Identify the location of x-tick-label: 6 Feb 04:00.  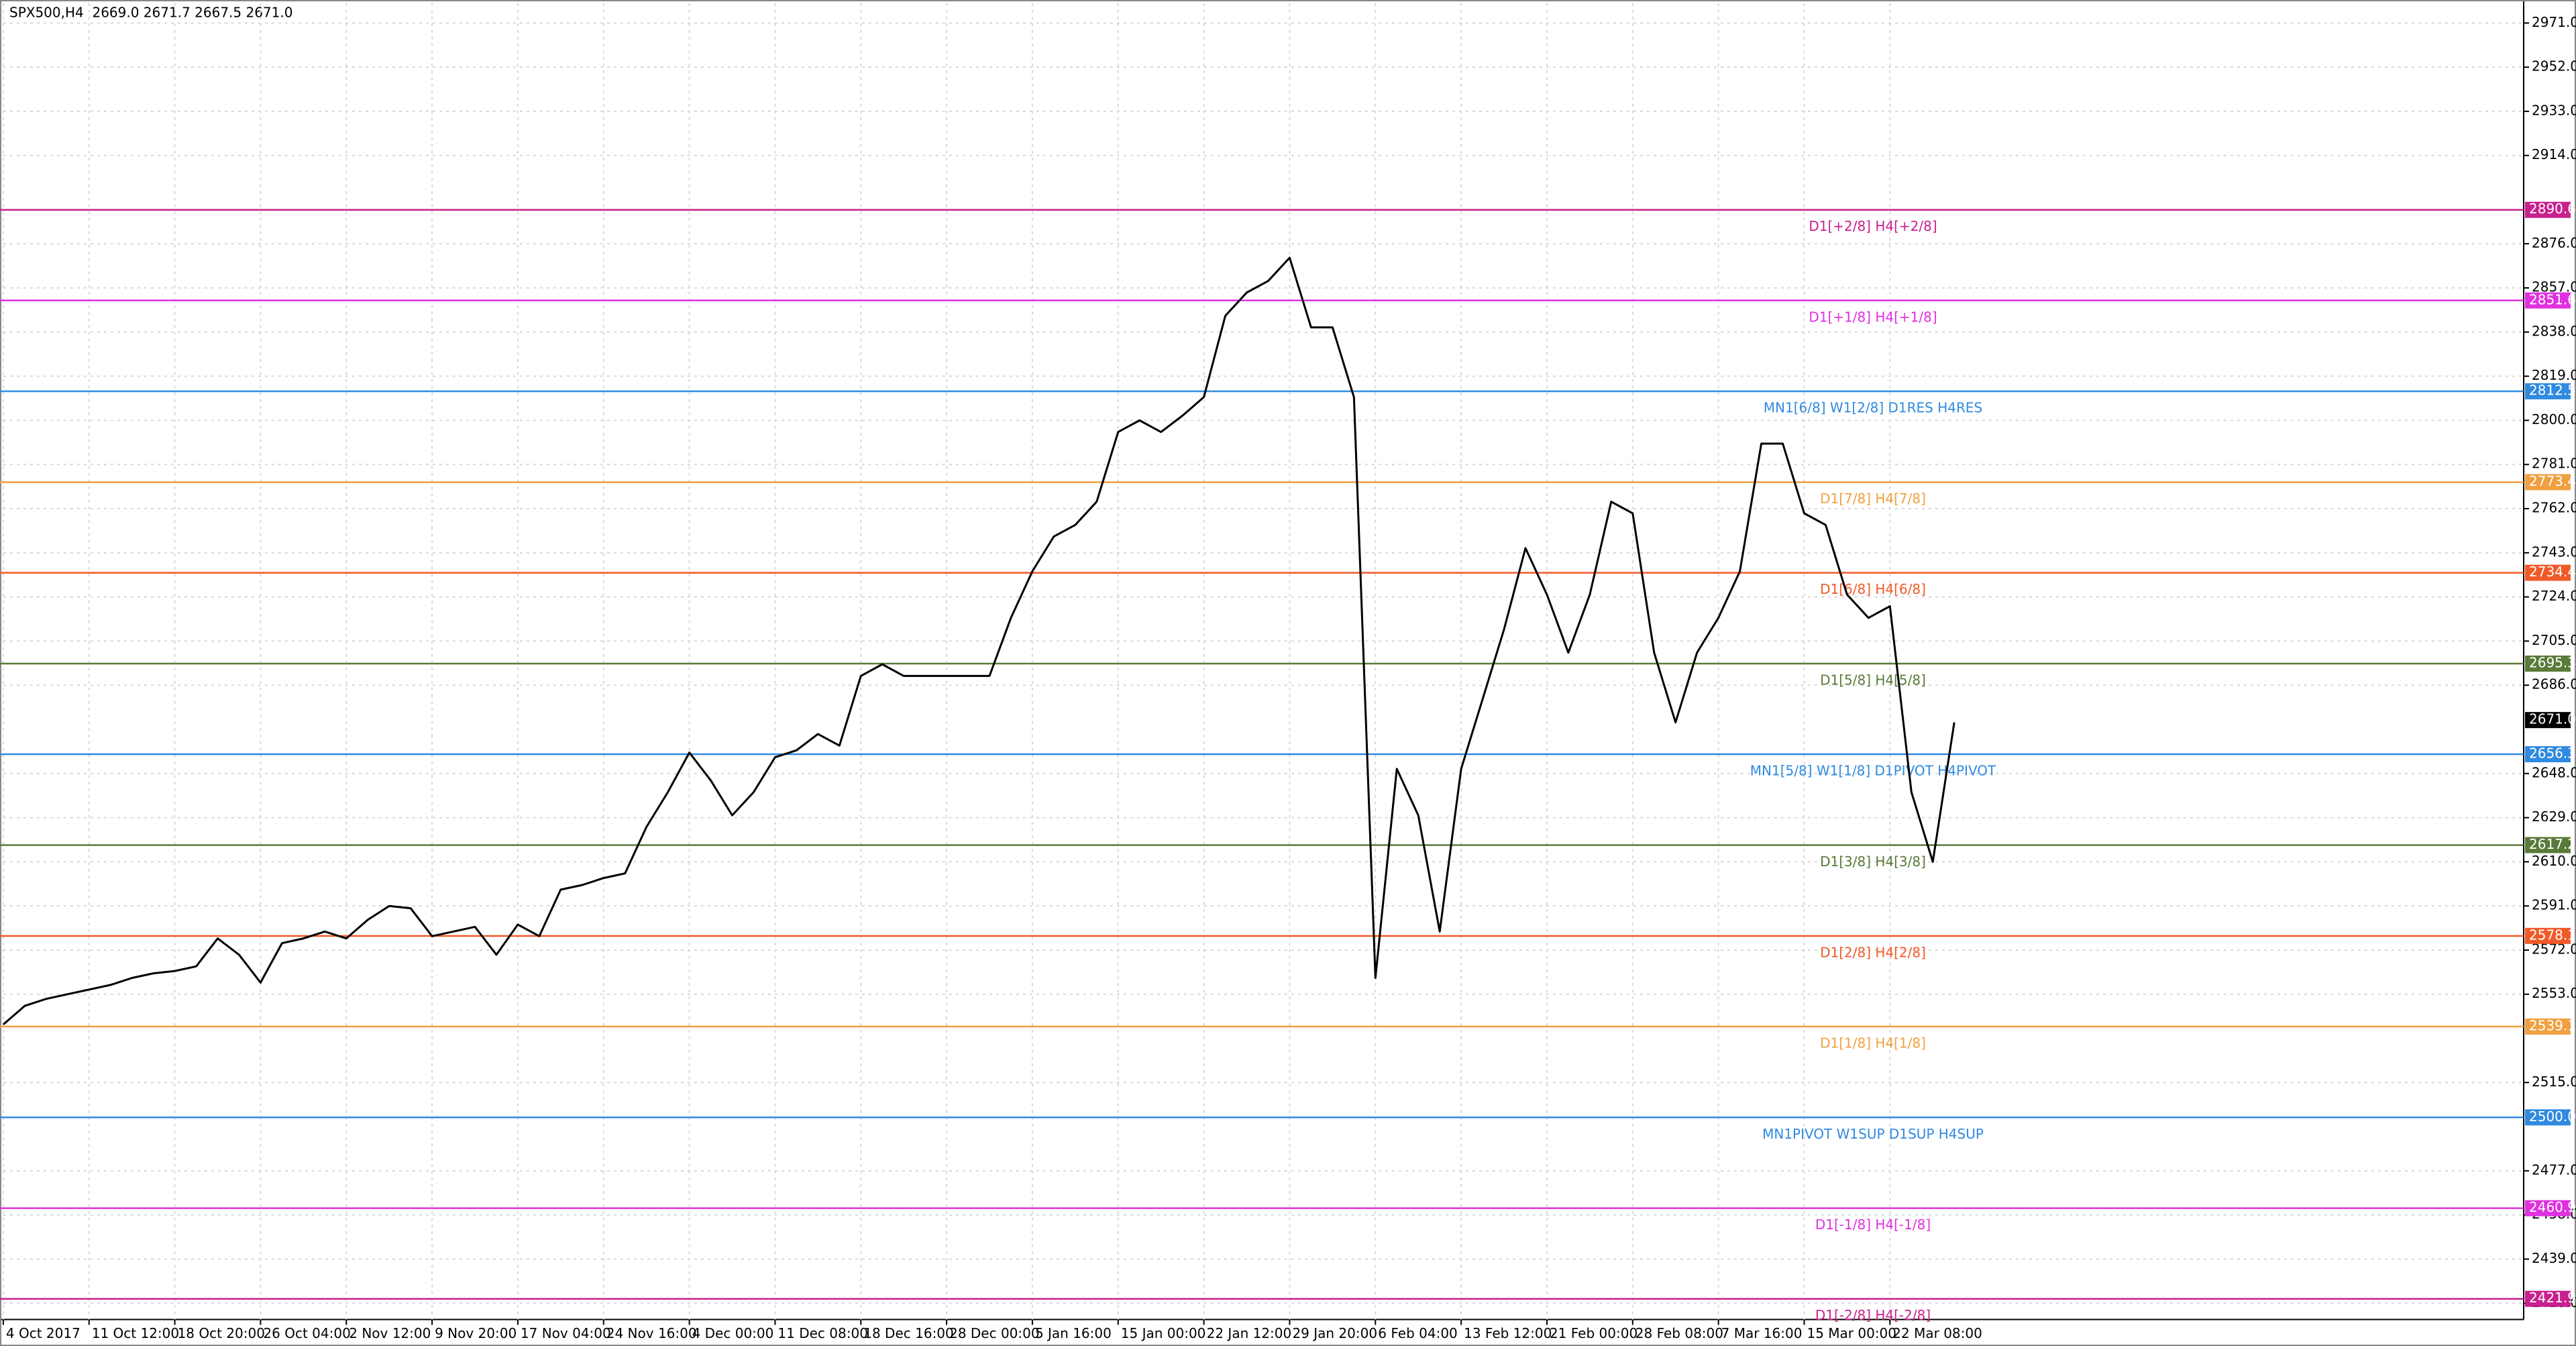
(1418, 1333).